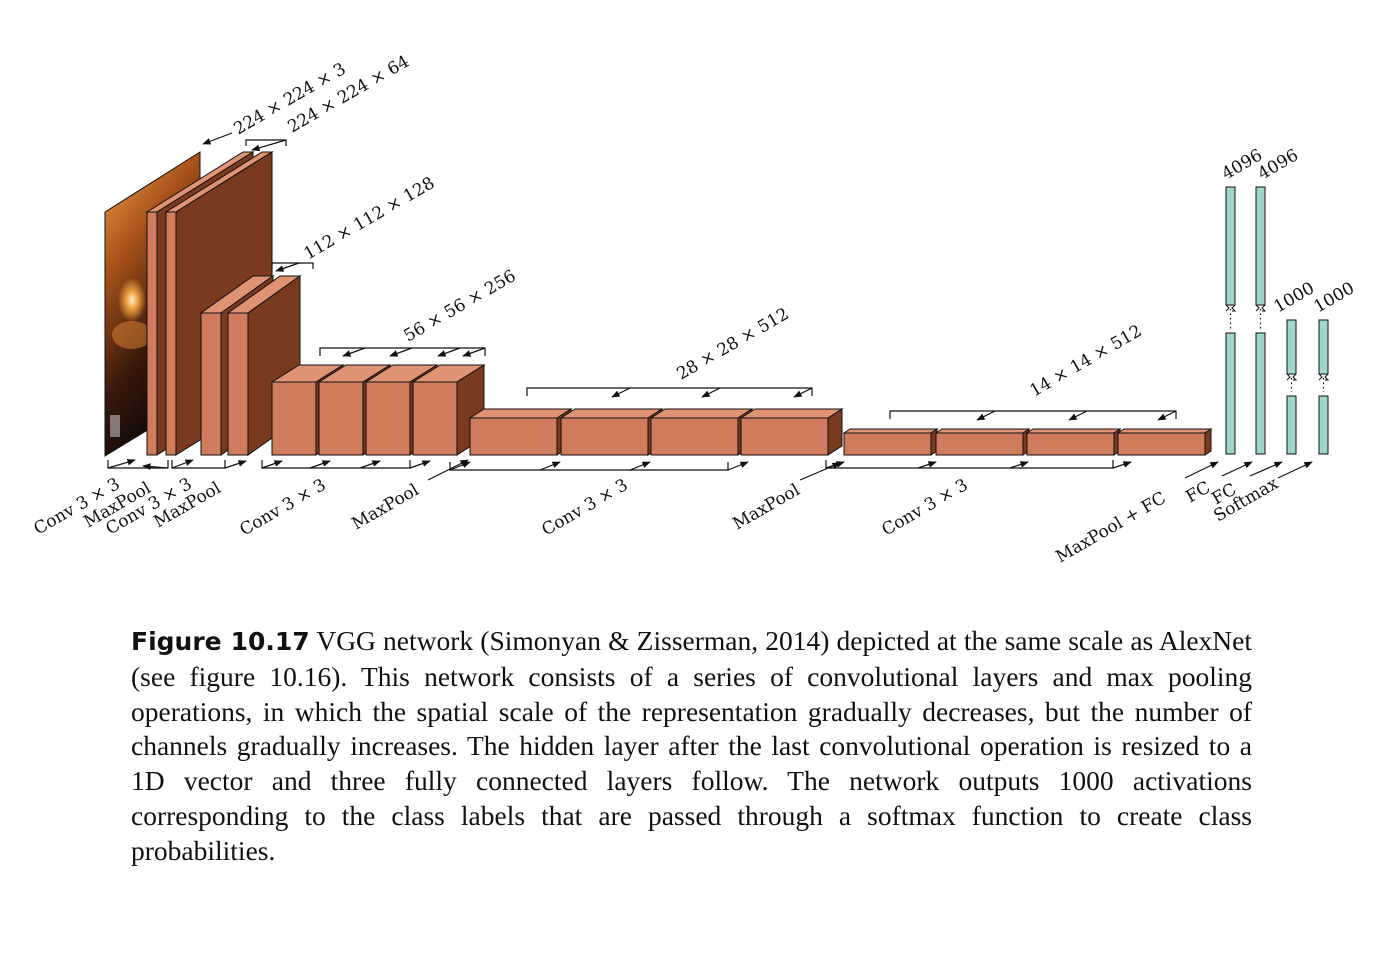 This screenshot has height=962, width=1400. Describe the element at coordinates (1294, 297) in the screenshot. I see `fc-label-1000-a: 1000` at that location.